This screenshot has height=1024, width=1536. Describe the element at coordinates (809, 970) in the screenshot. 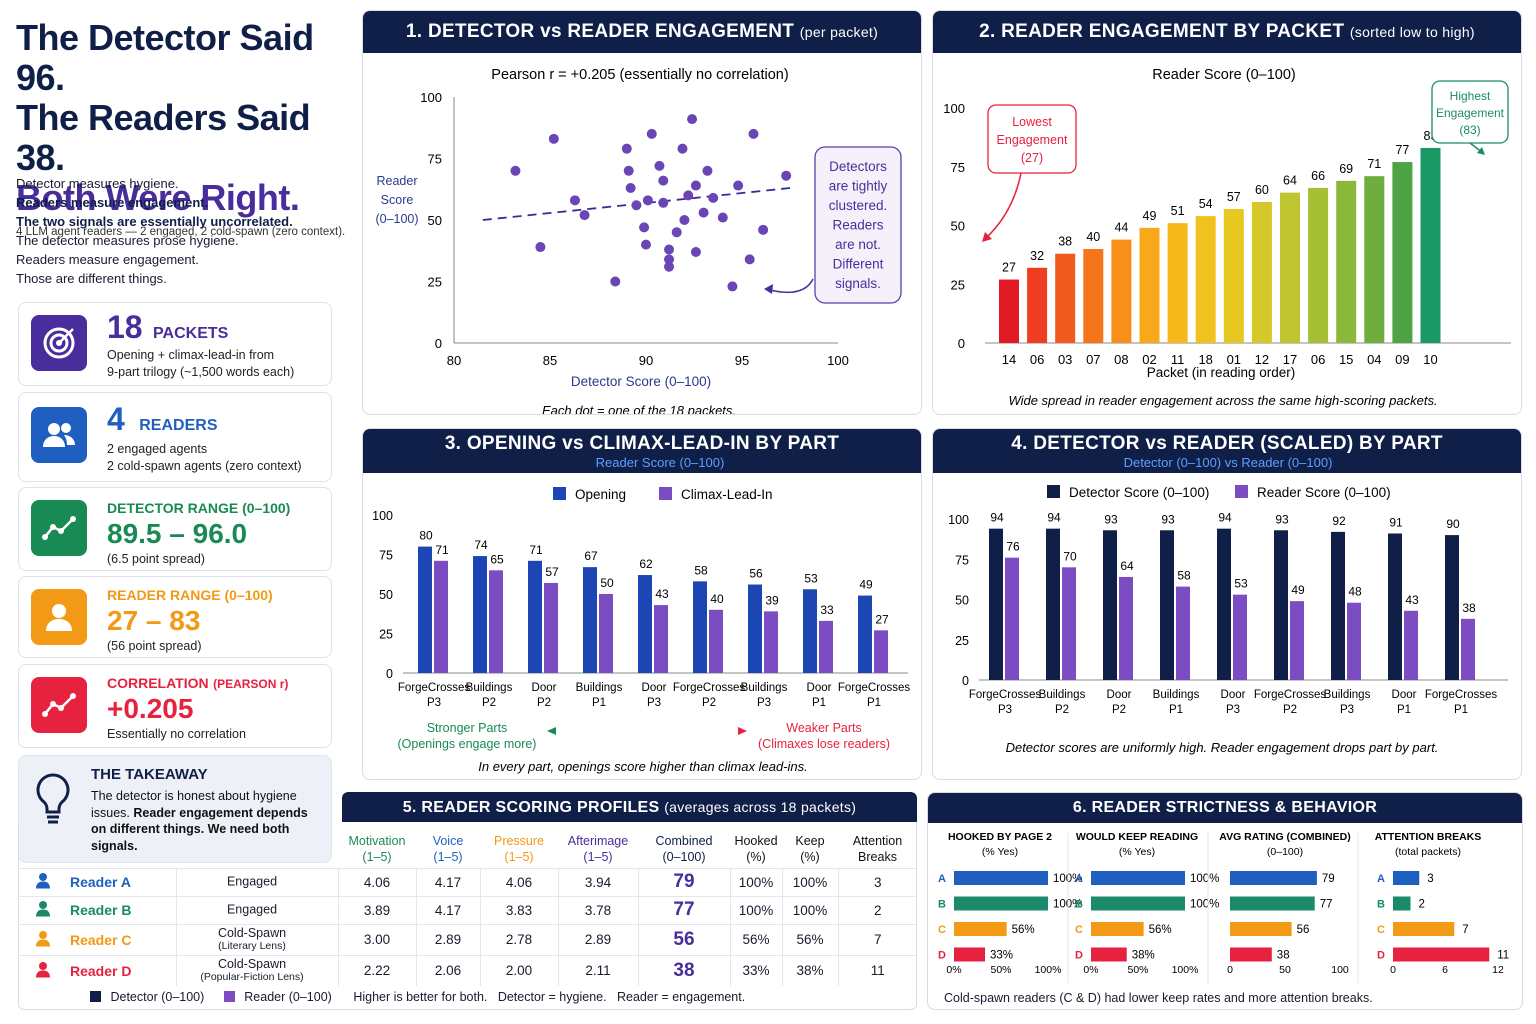

I see `table-cell: 38%` at that location.